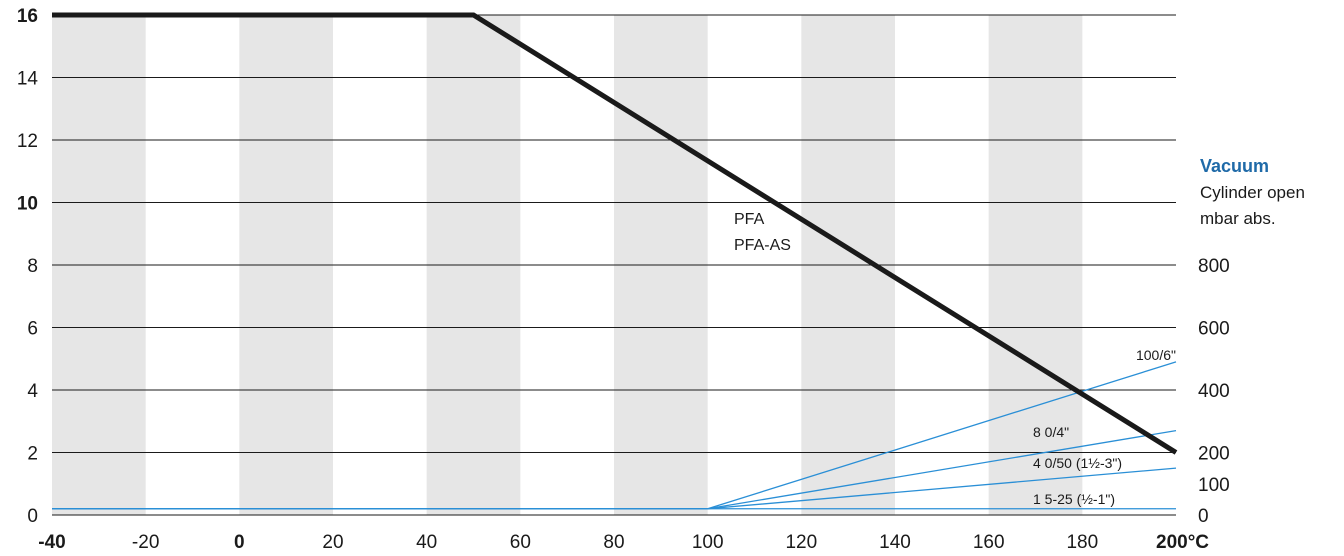  Describe the element at coordinates (1156, 355) in the screenshot. I see `vacuum-series-label: 100/6"` at that location.